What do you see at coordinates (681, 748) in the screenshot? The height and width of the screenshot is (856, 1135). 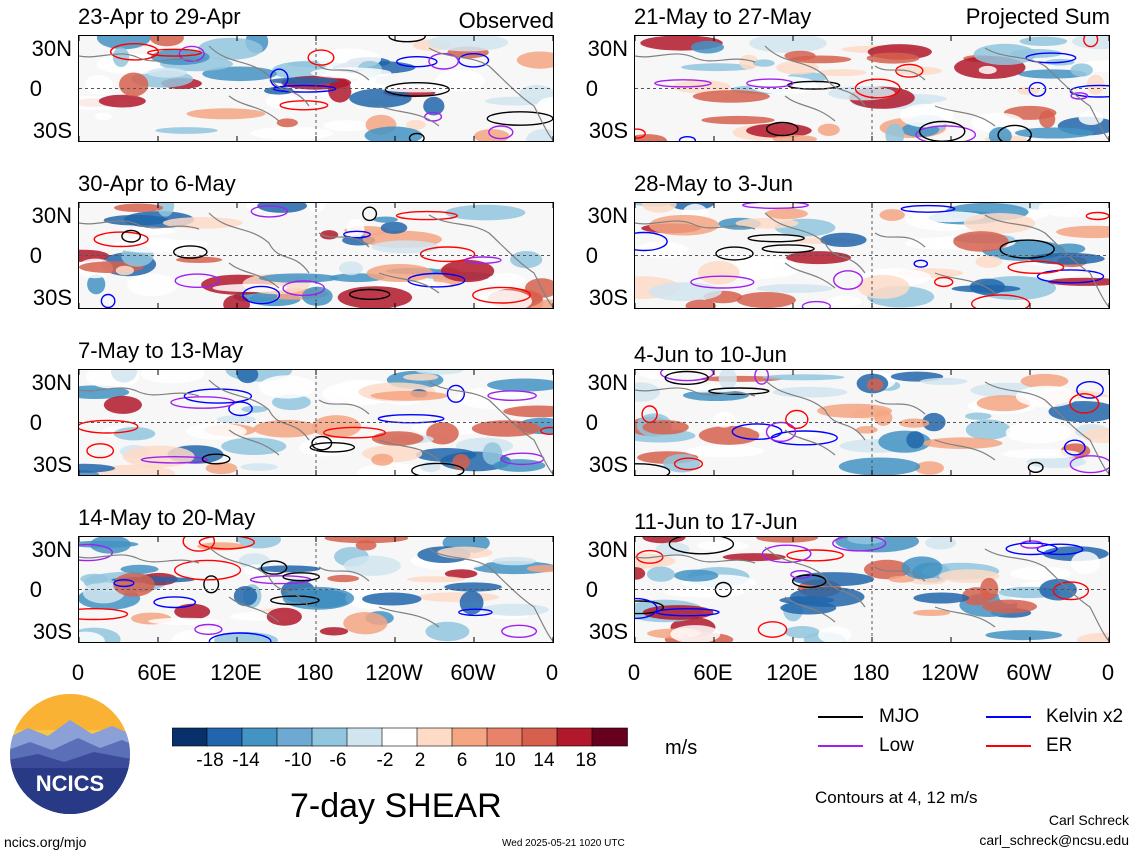 I see `colorbar-units: m/s` at bounding box center [681, 748].